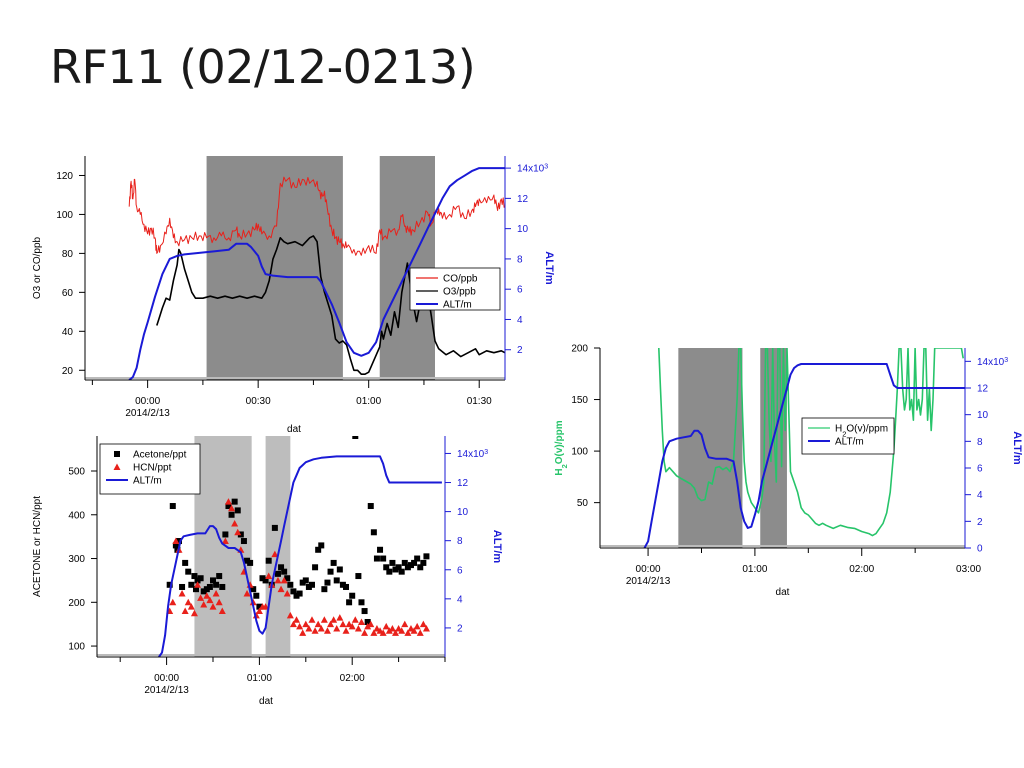  I want to click on legend-label: H2O(v)/ppm, so click(861, 431).